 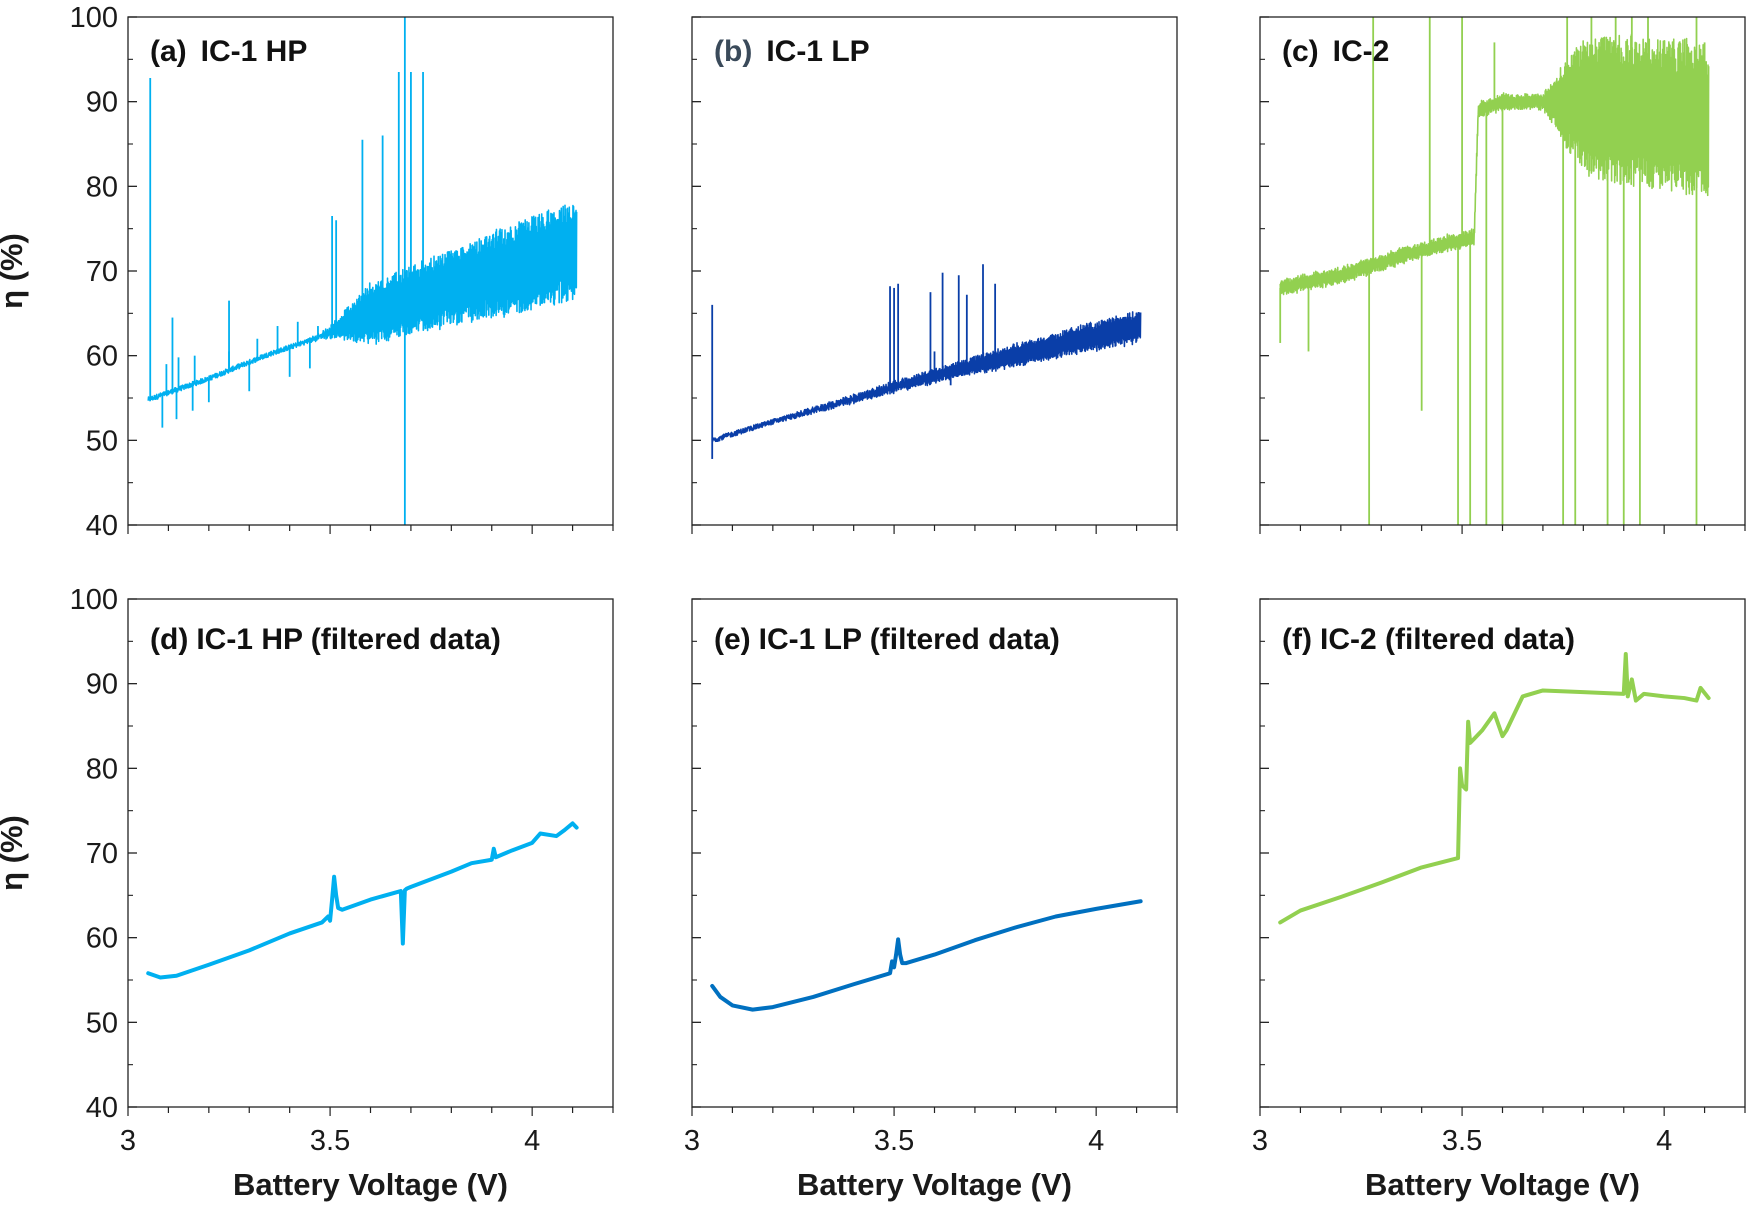 What do you see at coordinates (1664, 1141) in the screenshot?
I see `x-tick-label-f-2: 4` at bounding box center [1664, 1141].